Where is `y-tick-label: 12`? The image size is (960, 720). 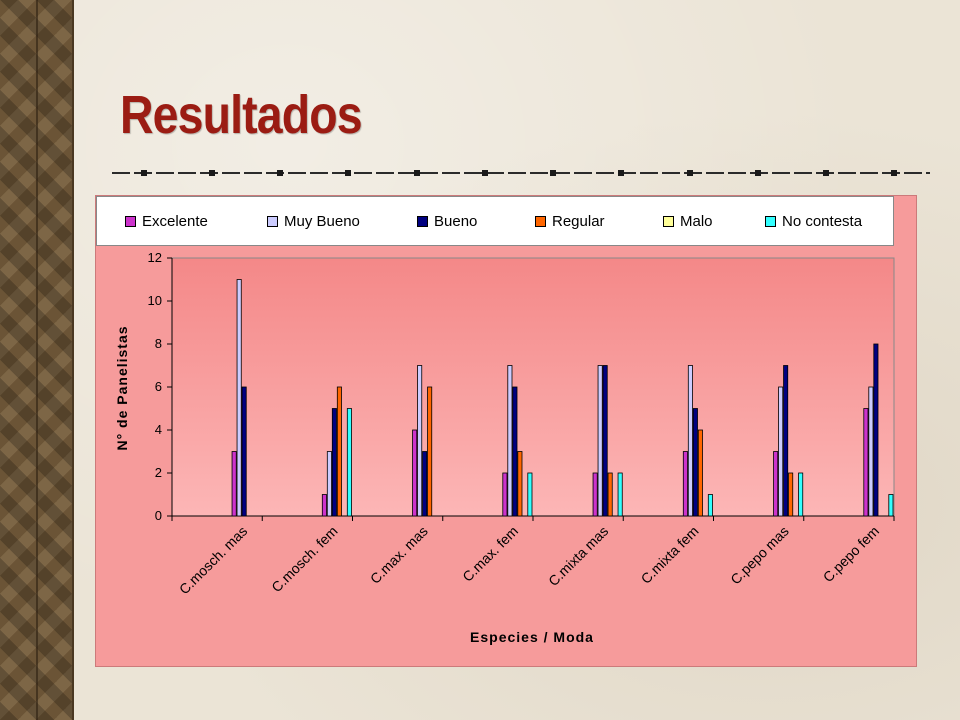
y-tick-label: 12 is located at coordinates (155, 257).